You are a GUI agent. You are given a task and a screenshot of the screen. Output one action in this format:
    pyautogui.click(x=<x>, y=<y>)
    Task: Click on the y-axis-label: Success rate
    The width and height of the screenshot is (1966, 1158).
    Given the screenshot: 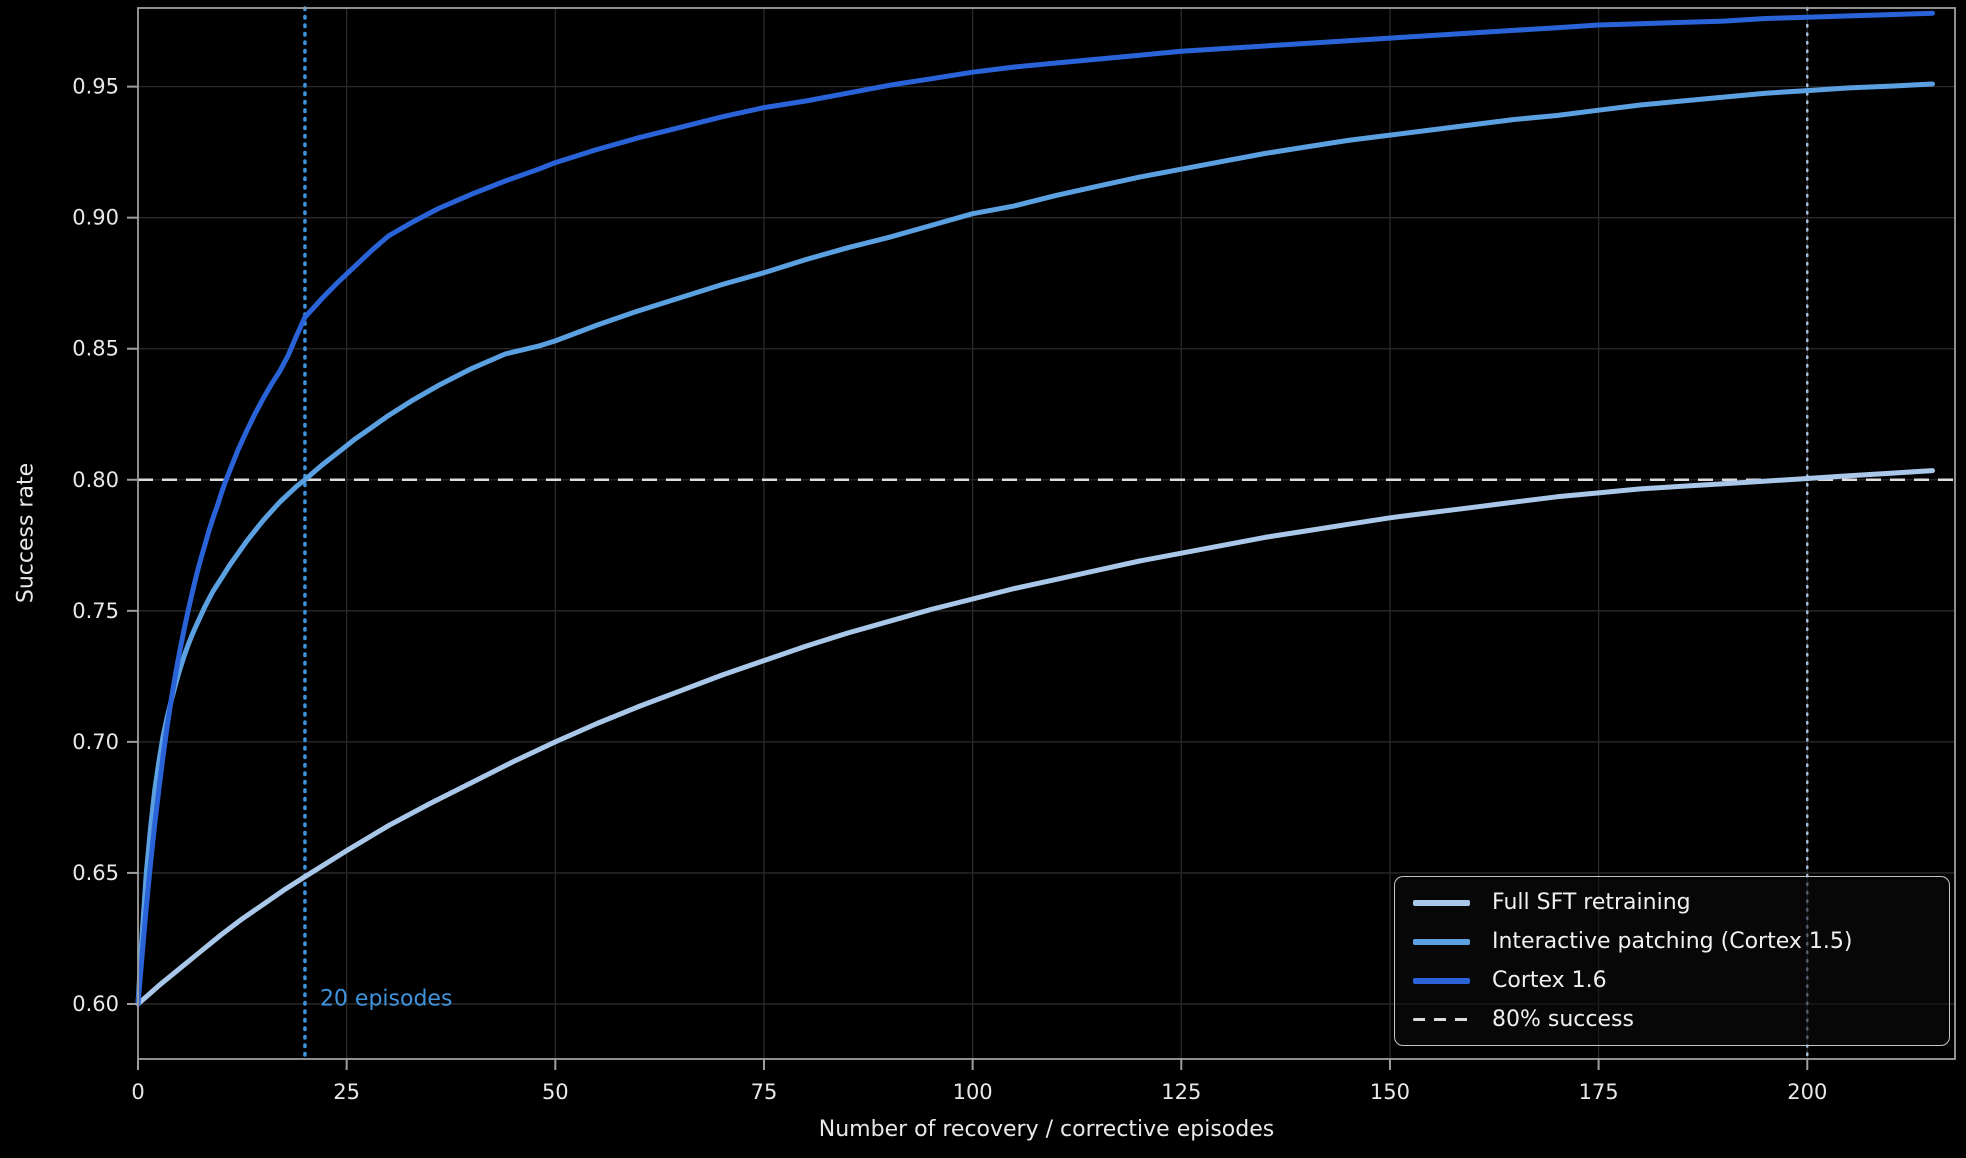 What is the action you would take?
    pyautogui.click(x=26, y=533)
    